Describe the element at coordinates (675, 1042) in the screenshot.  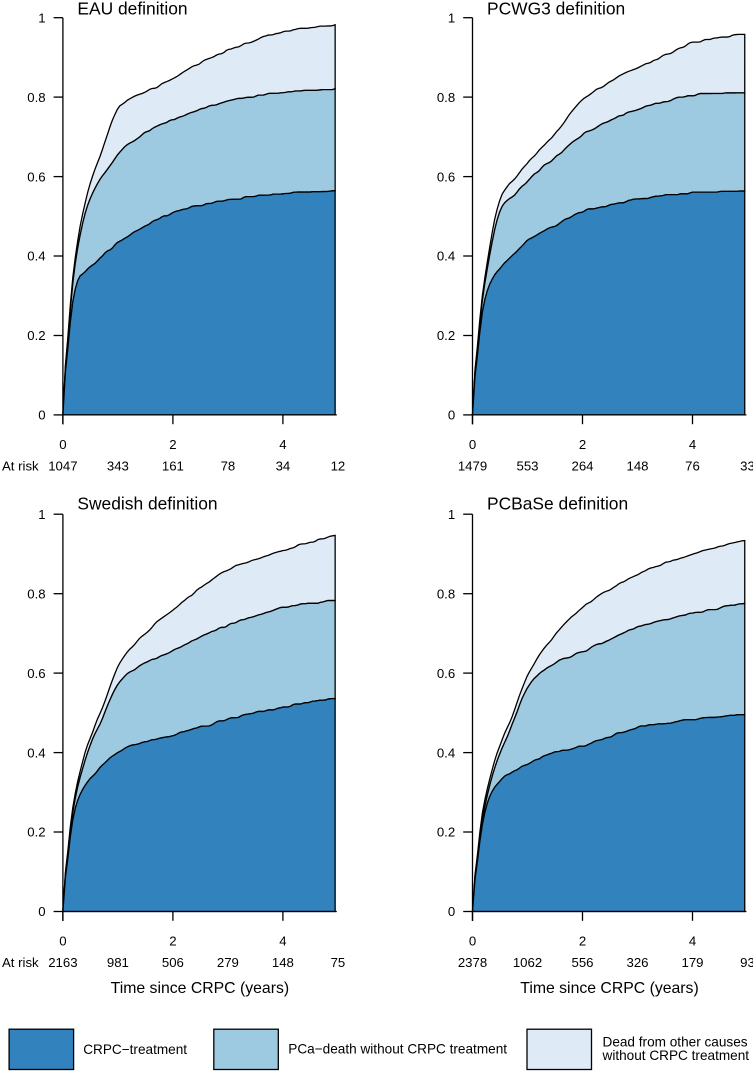
I see `svg-text: Dead from other causes` at that location.